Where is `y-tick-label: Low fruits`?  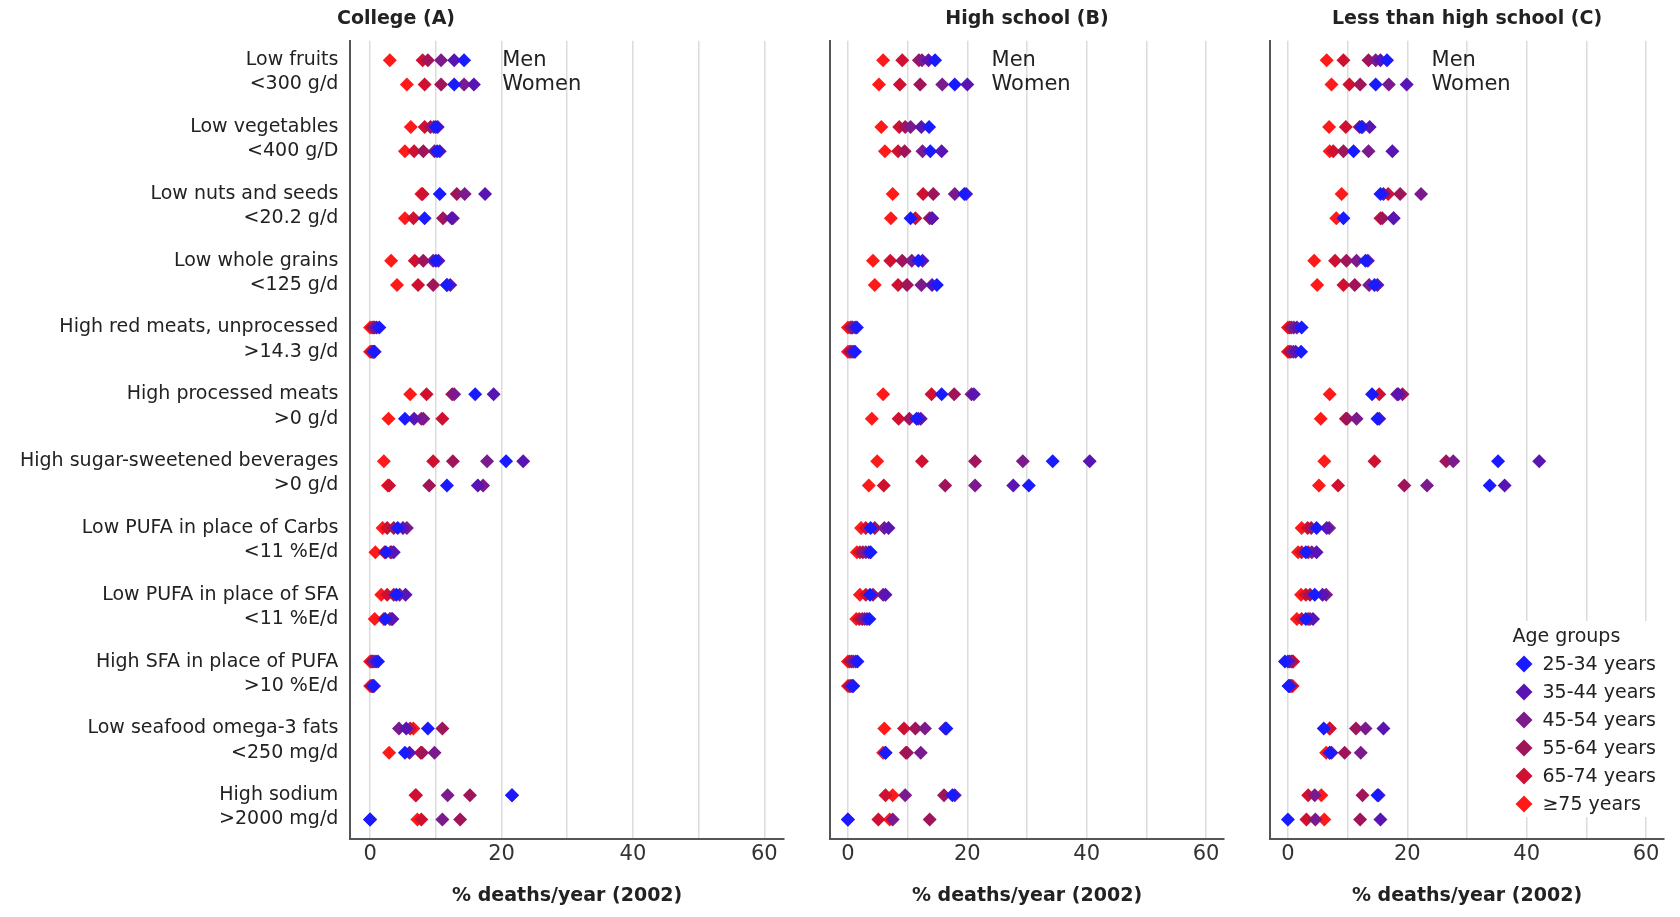
y-tick-label: Low fruits is located at coordinates (292, 58).